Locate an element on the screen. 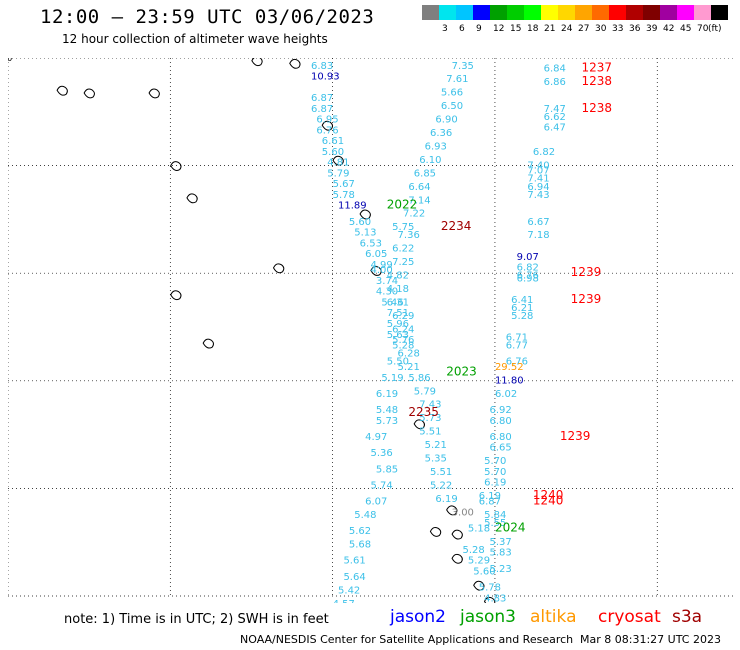 Image resolution: width=740 pixels, height=650 pixels. swh-value: 6.86 is located at coordinates (555, 82).